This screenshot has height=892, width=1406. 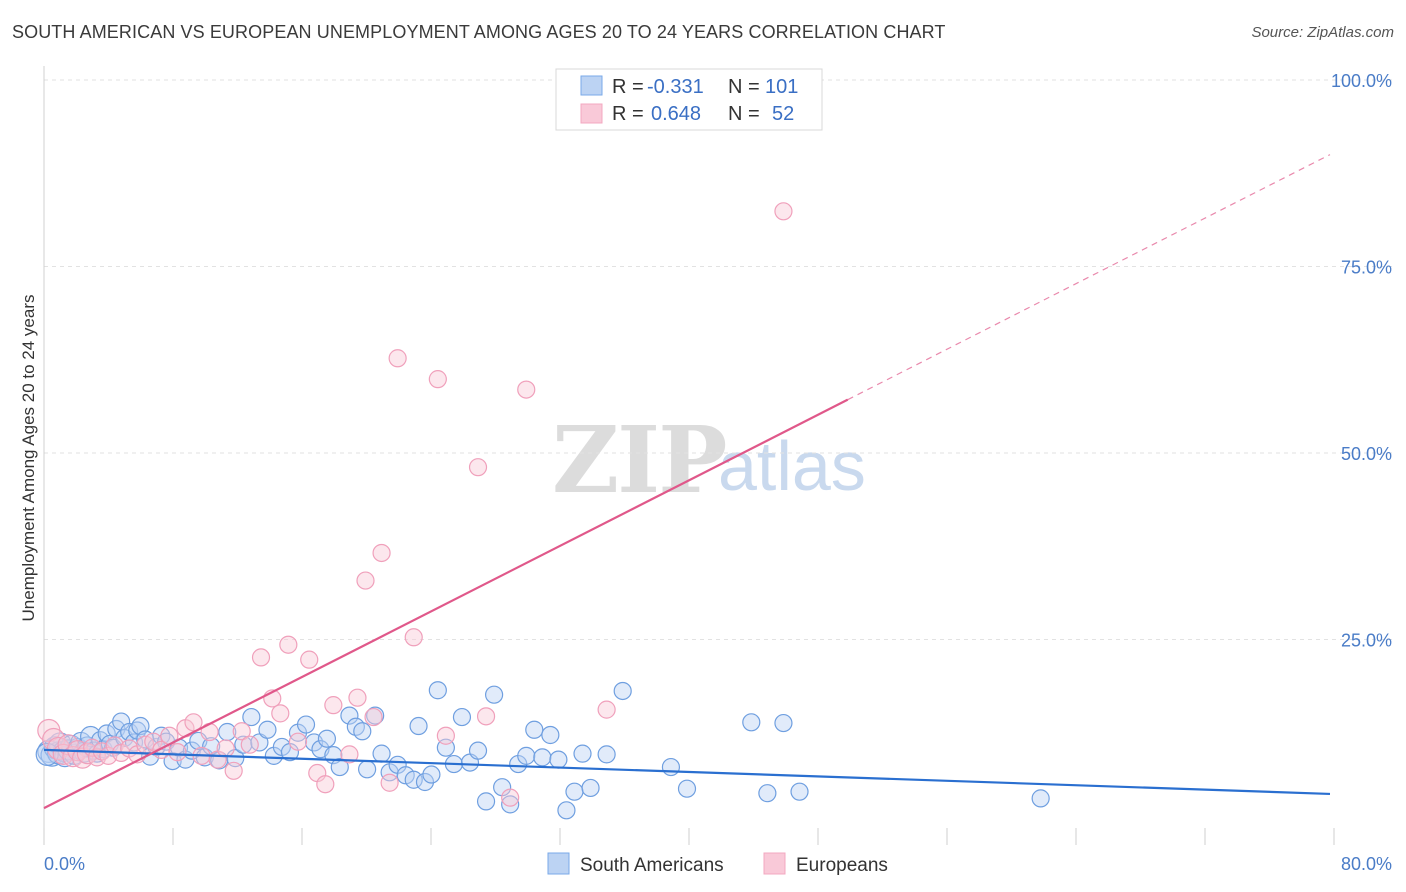 What do you see at coordinates (792, 466) in the screenshot?
I see `watermark-atlas: atlas` at bounding box center [792, 466].